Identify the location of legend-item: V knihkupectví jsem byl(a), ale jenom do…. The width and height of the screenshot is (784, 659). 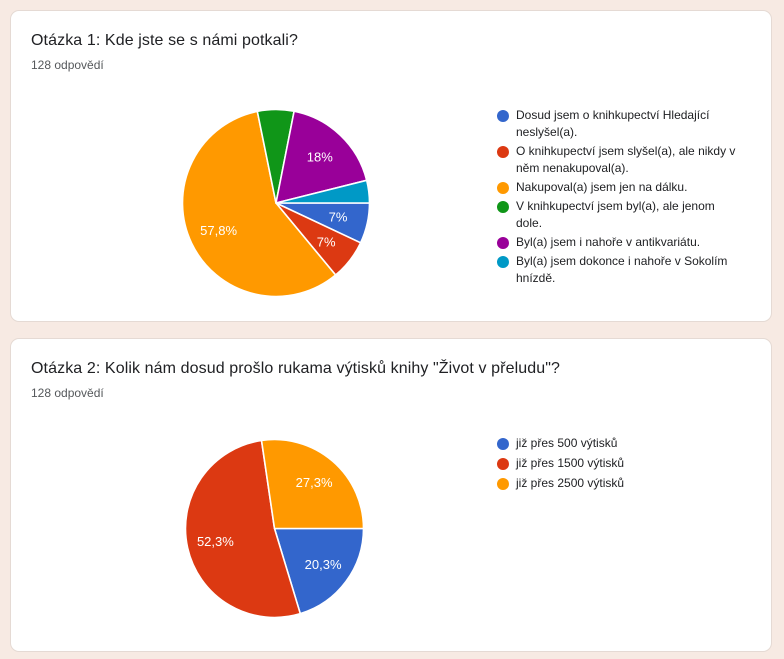
(625, 215).